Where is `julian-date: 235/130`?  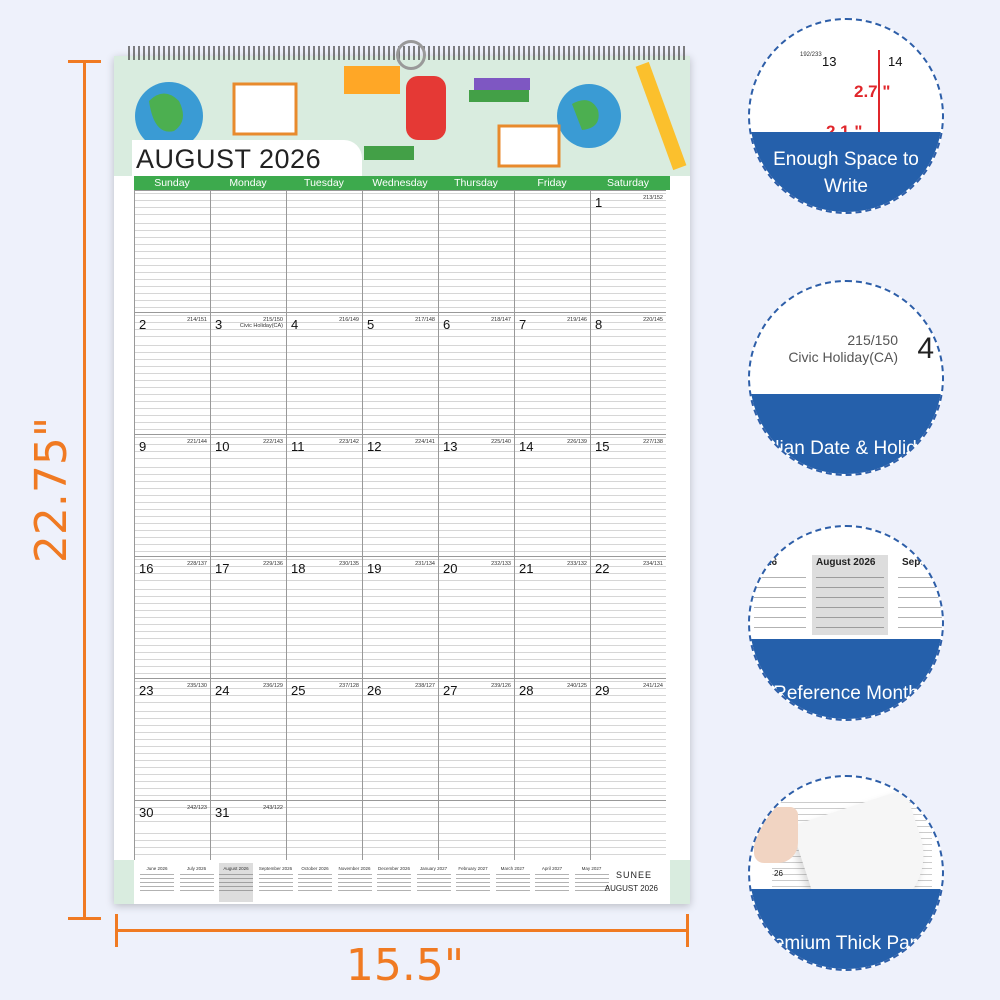 julian-date: 235/130 is located at coordinates (197, 686).